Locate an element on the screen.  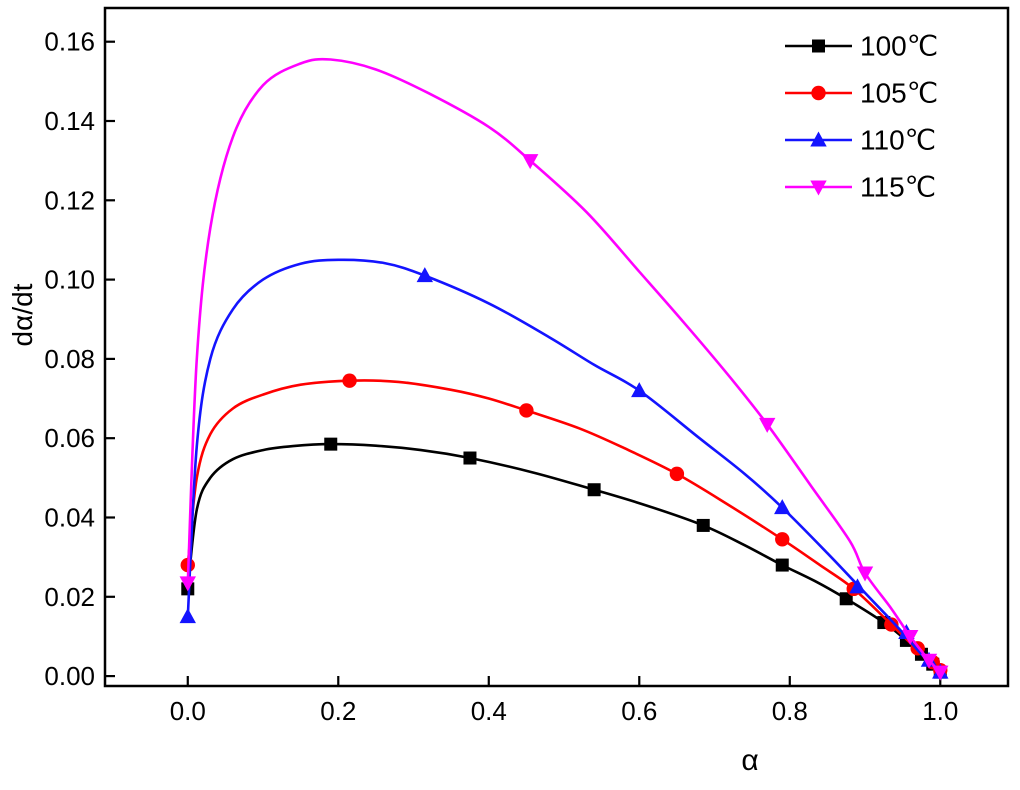
y-tick-label: 0.10 is located at coordinates (69, 280).